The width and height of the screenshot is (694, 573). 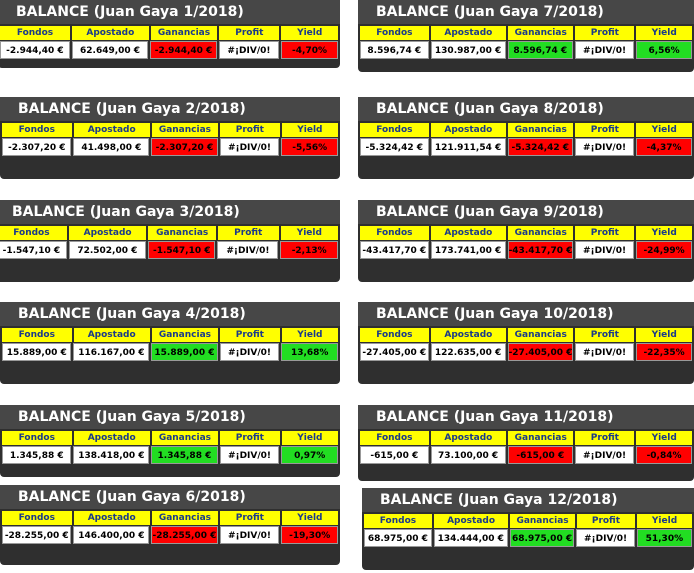 I want to click on data-cell: 73.100,00 €, so click(x=468, y=455).